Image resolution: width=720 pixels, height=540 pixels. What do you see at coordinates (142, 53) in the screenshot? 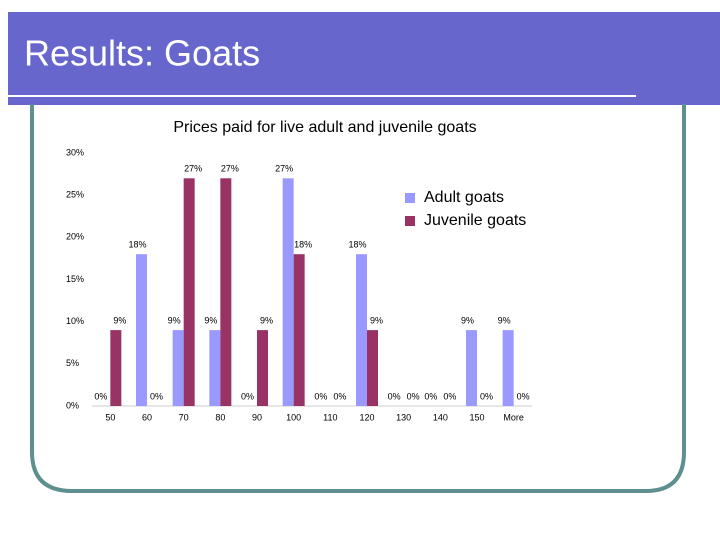
I see `slide-title: Results: Goats` at bounding box center [142, 53].